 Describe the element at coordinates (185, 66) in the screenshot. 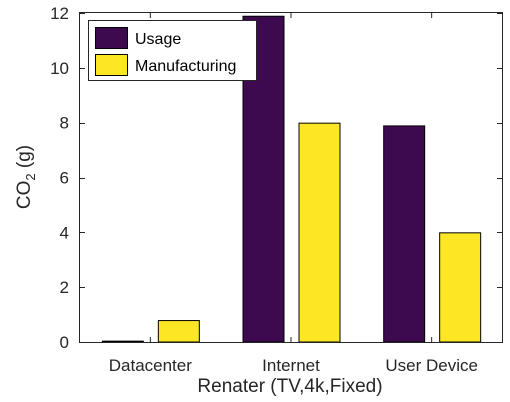

I see `legend-label-manufacturing: Manufacturing` at that location.